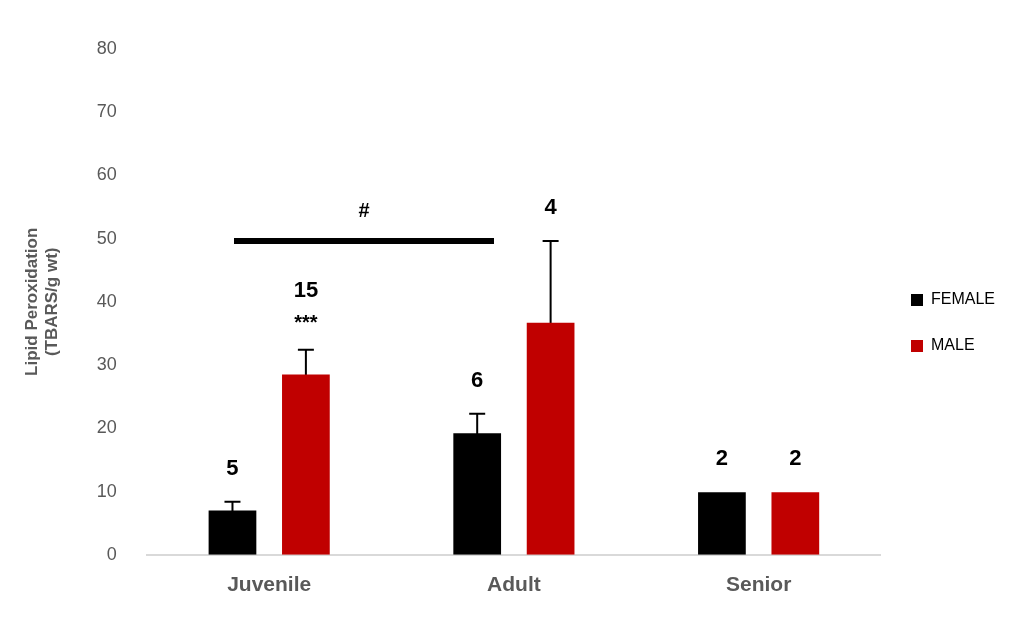  What do you see at coordinates (106, 364) in the screenshot?
I see `y-tick-label: 30` at bounding box center [106, 364].